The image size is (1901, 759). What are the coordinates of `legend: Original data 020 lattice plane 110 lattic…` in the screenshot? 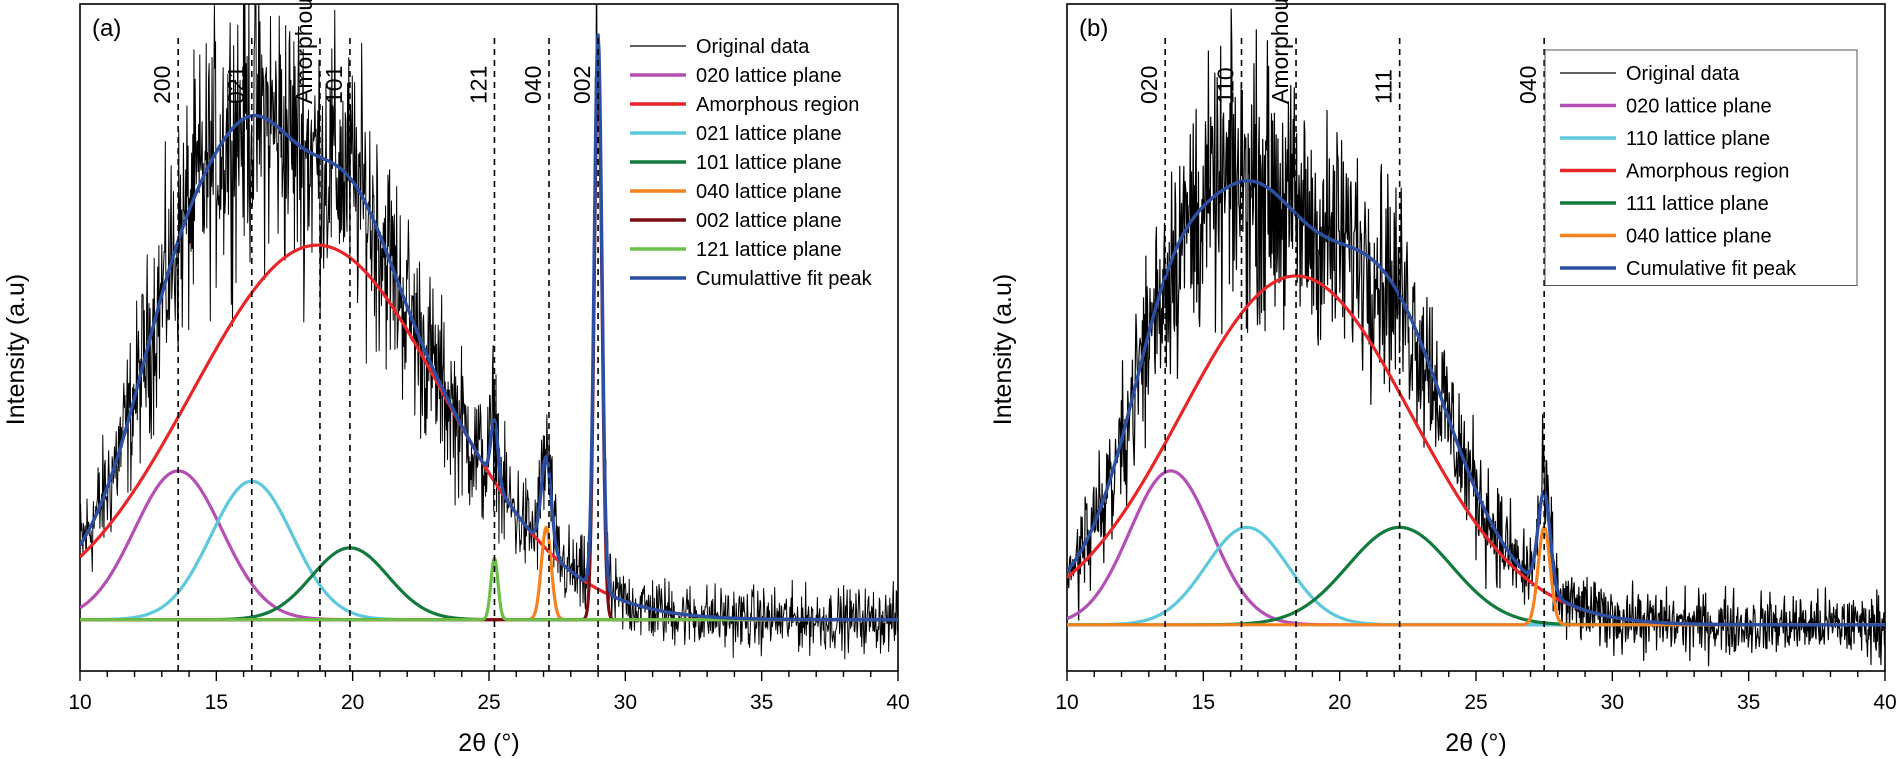 It's located at (1701, 167).